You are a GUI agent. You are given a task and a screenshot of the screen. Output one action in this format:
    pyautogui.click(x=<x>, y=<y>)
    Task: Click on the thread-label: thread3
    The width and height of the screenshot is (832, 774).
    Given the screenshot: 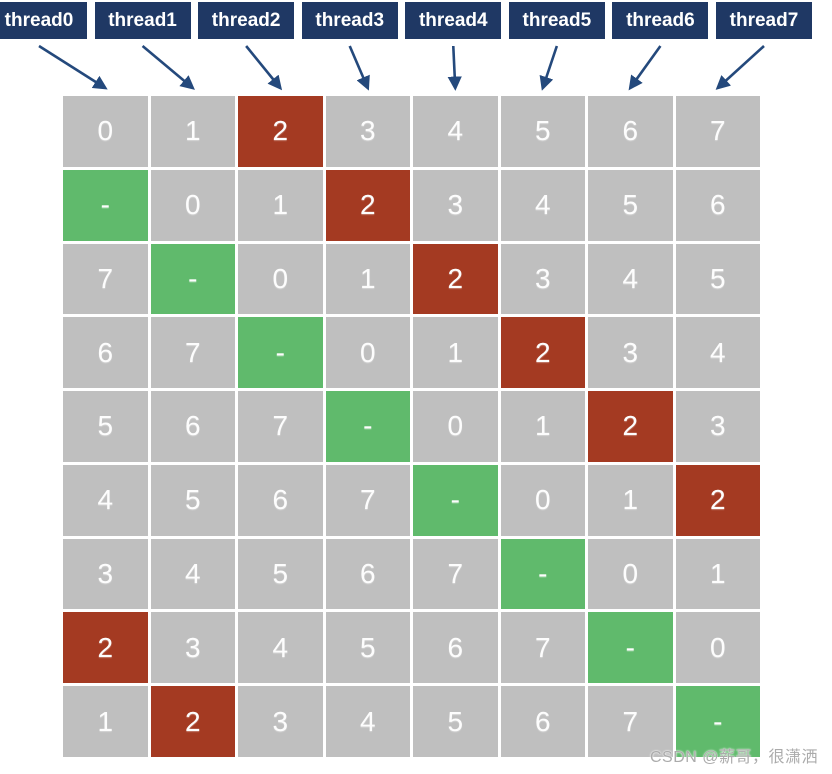 What is the action you would take?
    pyautogui.click(x=350, y=20)
    